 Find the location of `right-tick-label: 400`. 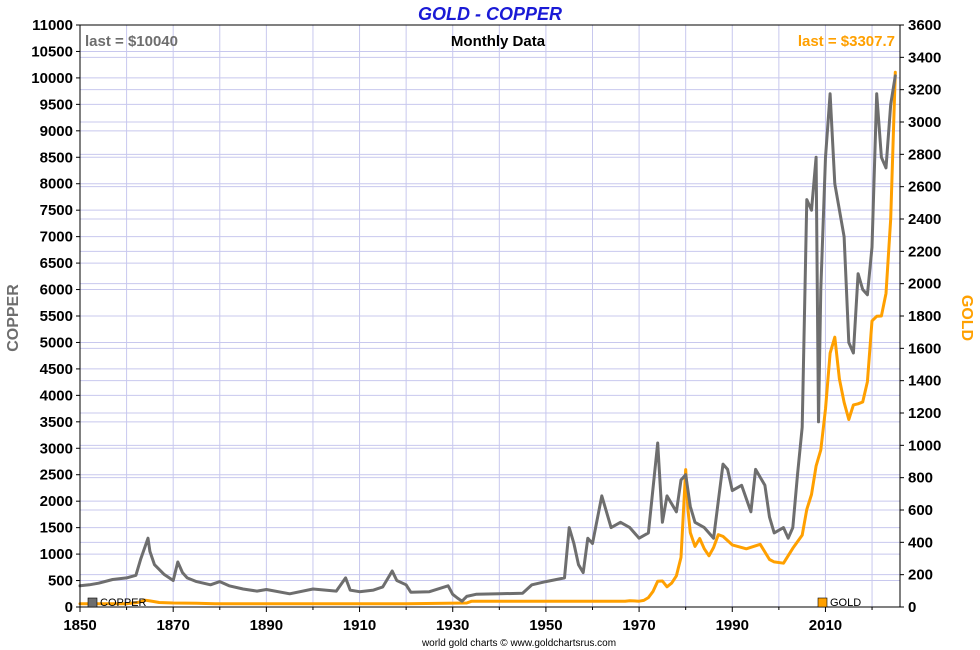

right-tick-label: 400 is located at coordinates (920, 542).